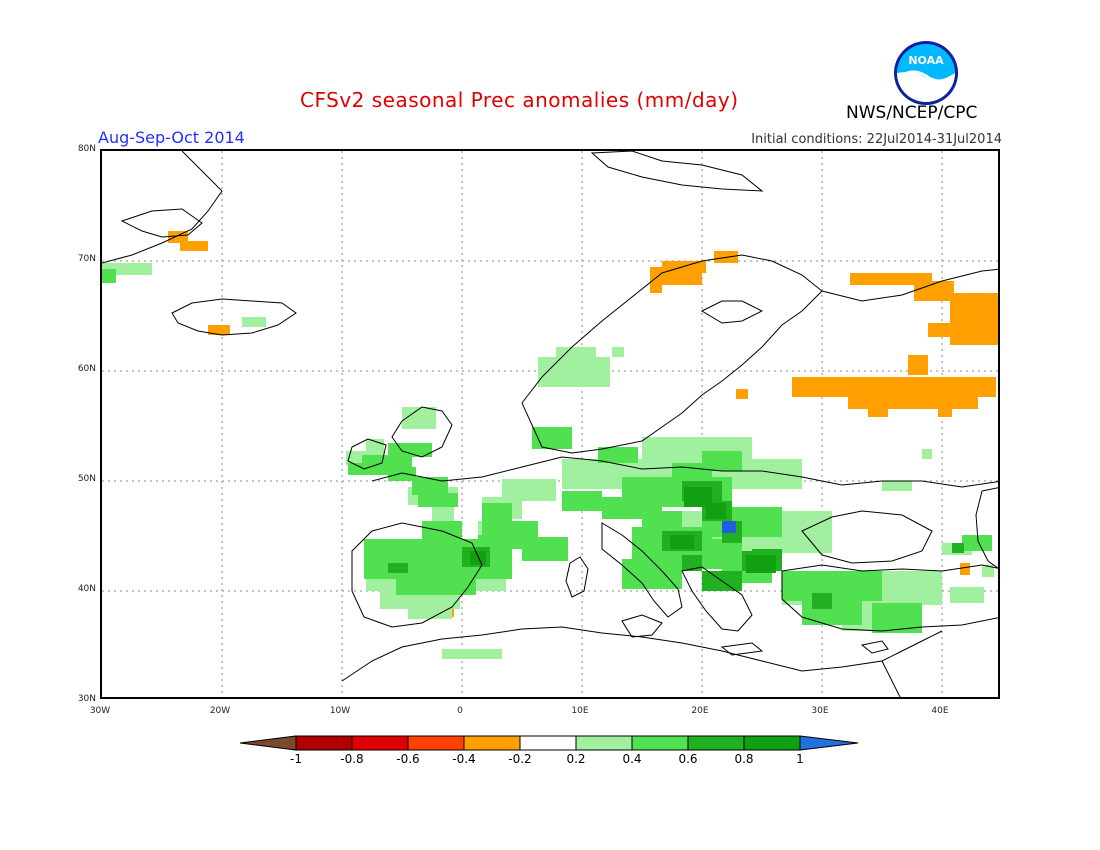  I want to click on lon-label-20e: 20E, so click(700, 711).